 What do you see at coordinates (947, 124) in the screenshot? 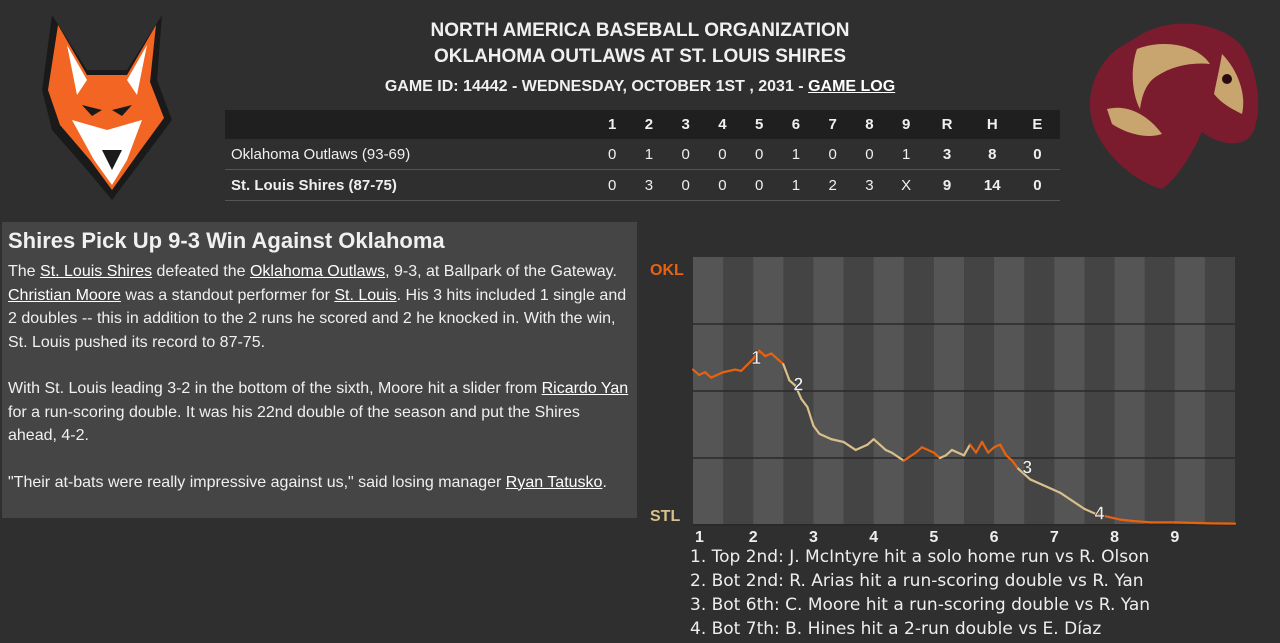
I see `column-header-r: R` at bounding box center [947, 124].